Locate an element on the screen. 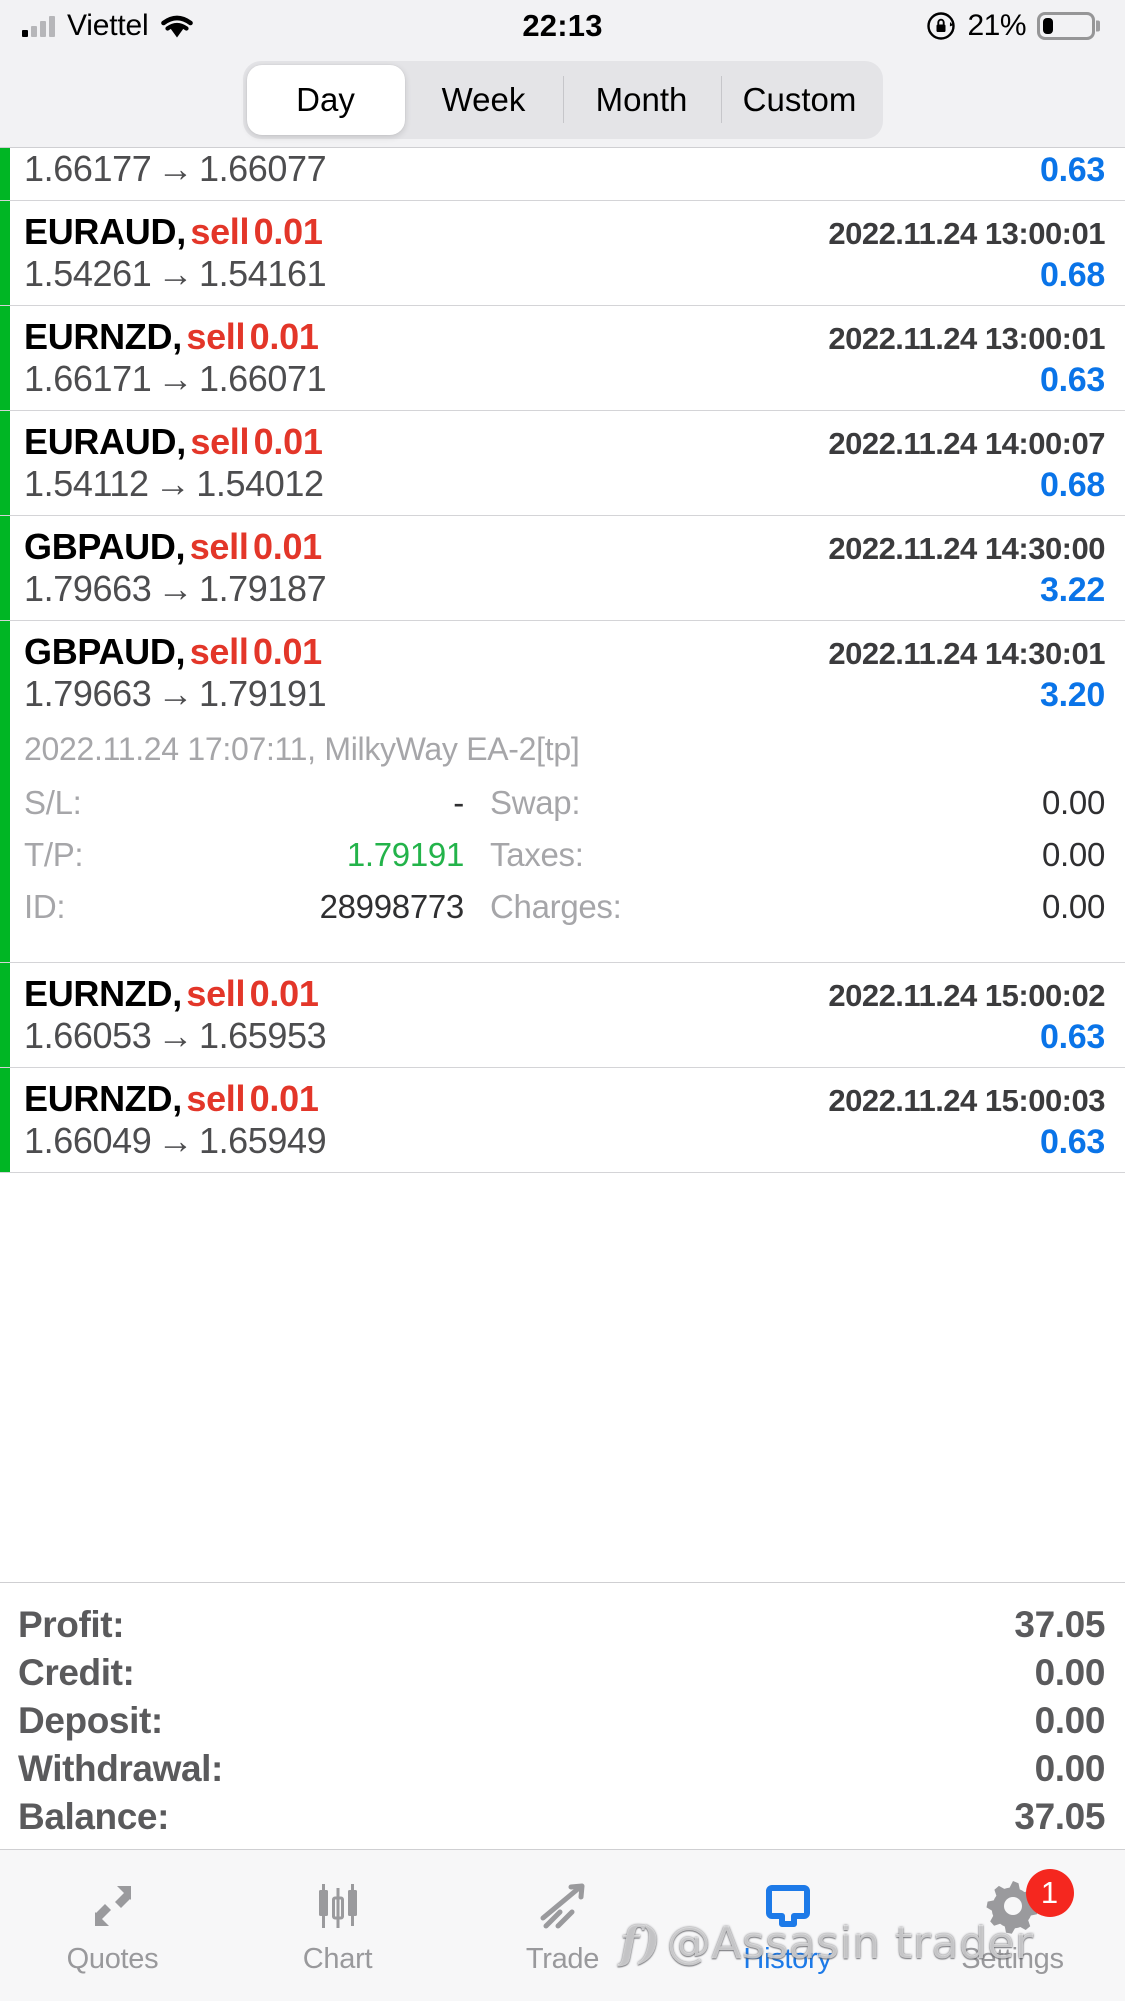 Image resolution: width=1125 pixels, height=2001 pixels. history-icon is located at coordinates (788, 1906).